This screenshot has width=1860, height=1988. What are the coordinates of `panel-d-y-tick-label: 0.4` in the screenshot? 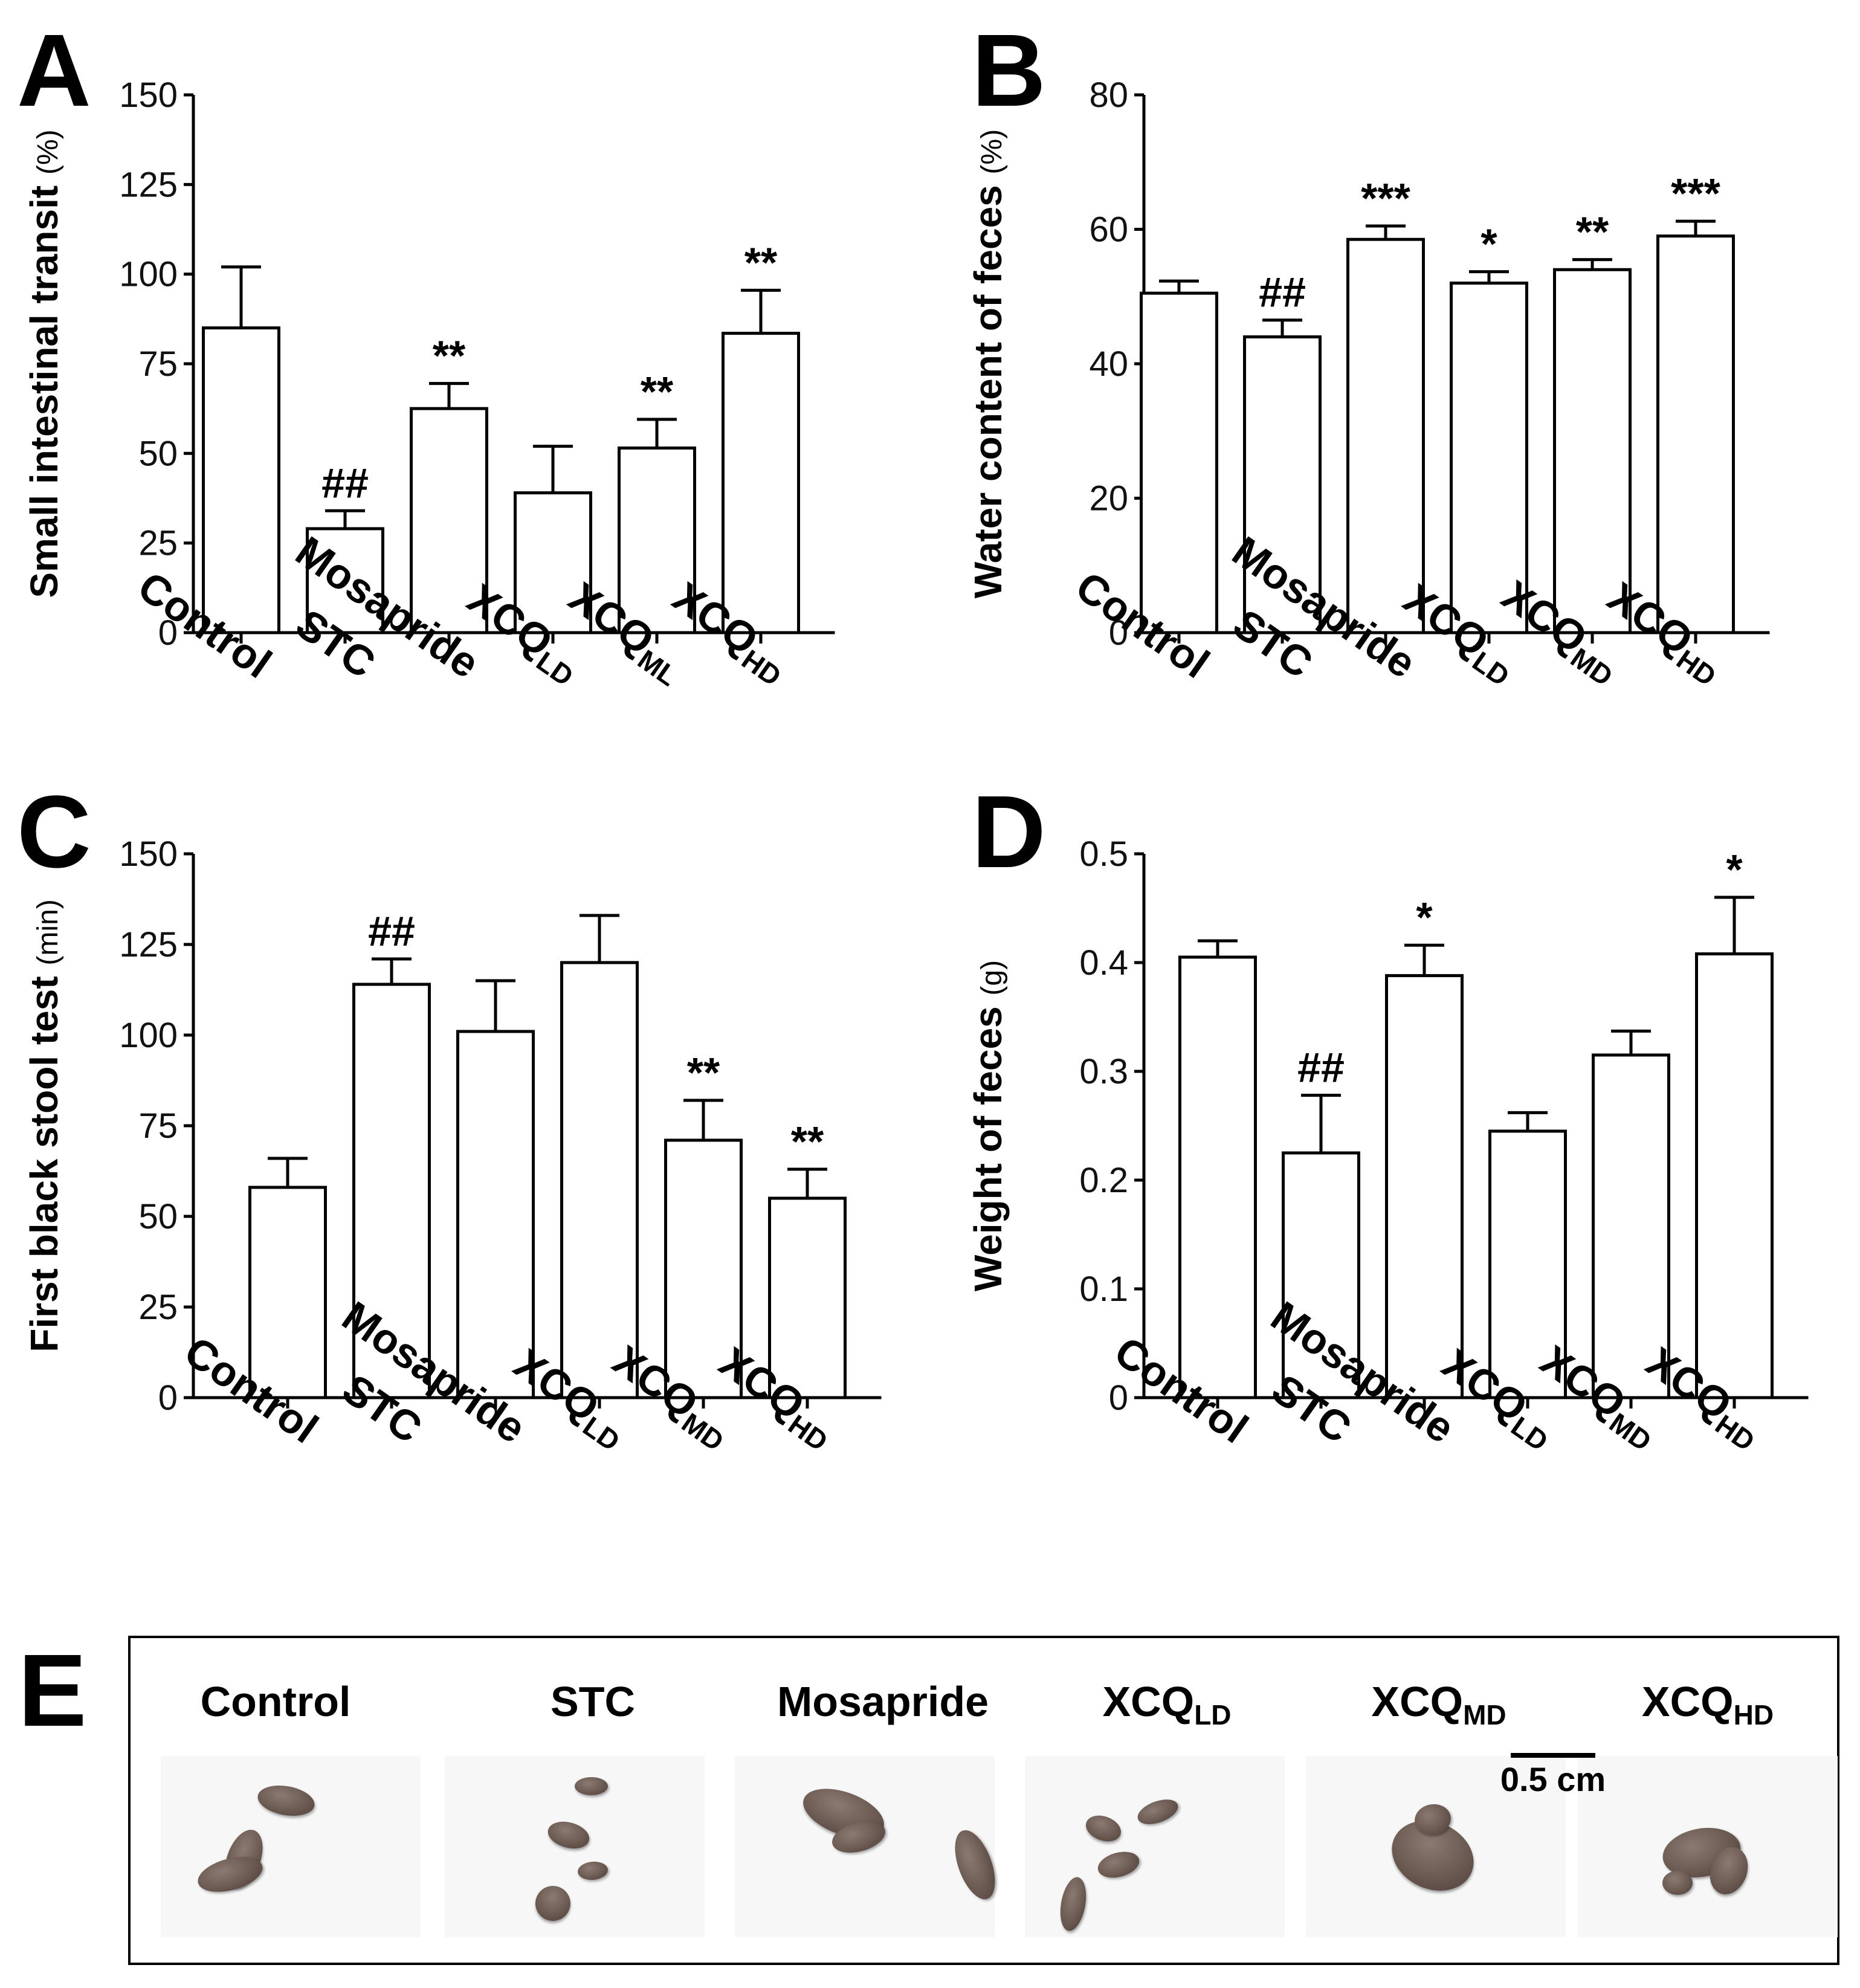 It's located at (1103, 963).